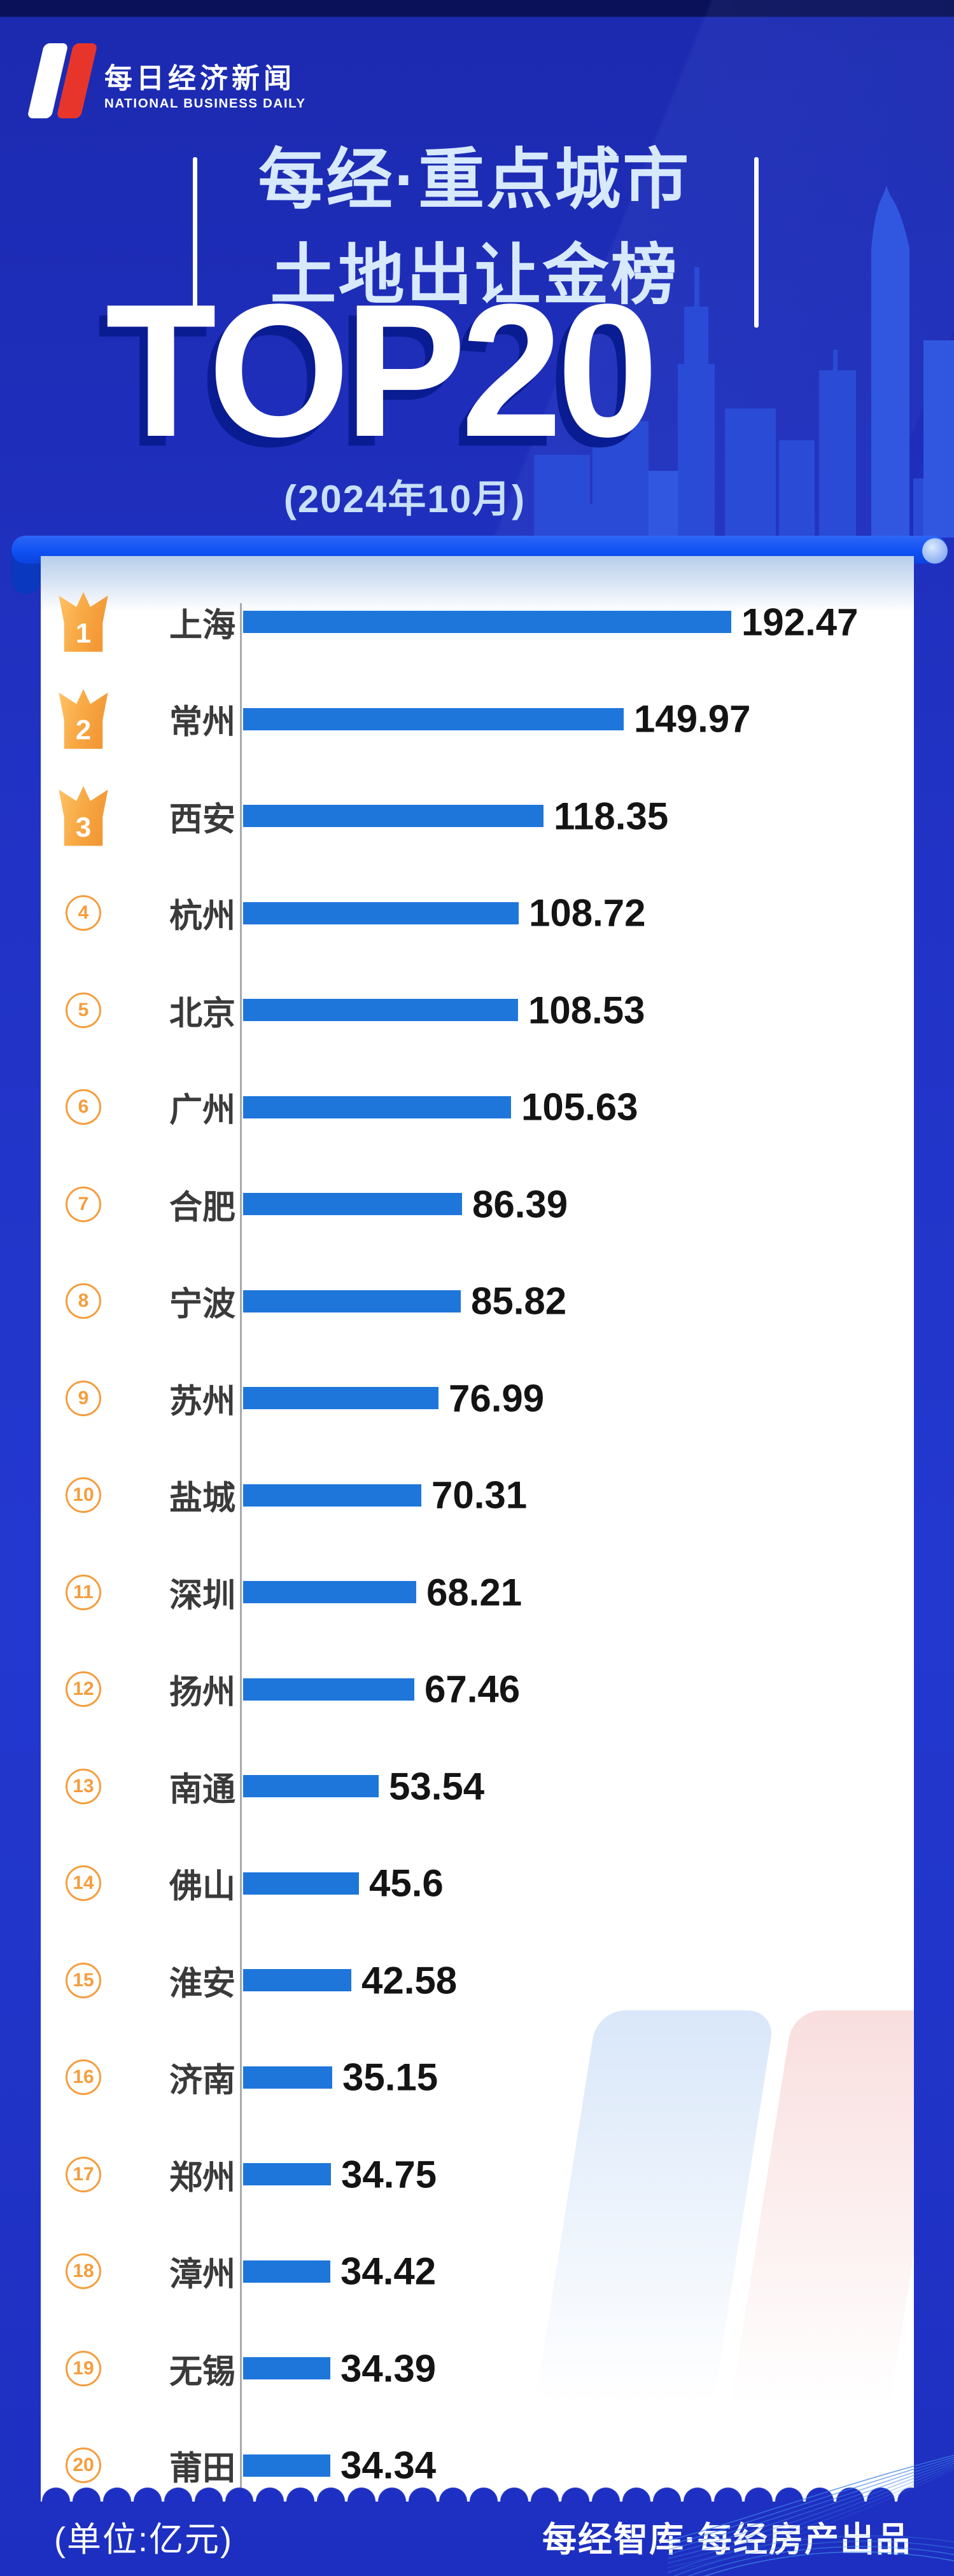 The width and height of the screenshot is (954, 2576). What do you see at coordinates (83, 1689) in the screenshot?
I see `rank-badge: 12` at bounding box center [83, 1689].